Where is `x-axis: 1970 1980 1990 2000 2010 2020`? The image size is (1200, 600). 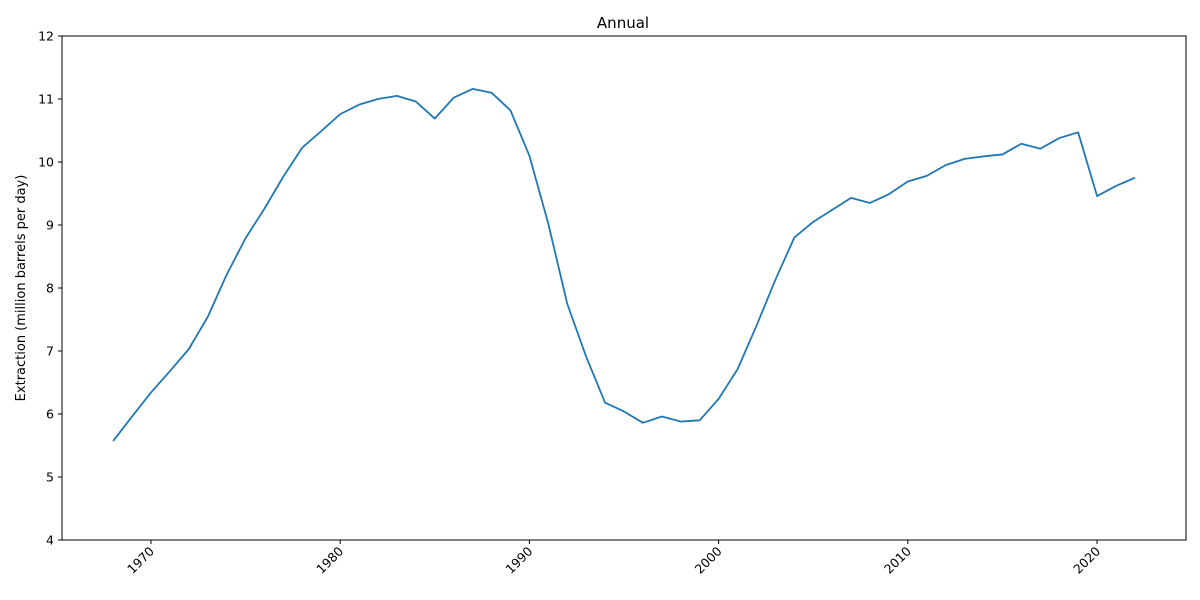
x-axis: 1970 1980 1990 2000 2010 2020 is located at coordinates (613, 558).